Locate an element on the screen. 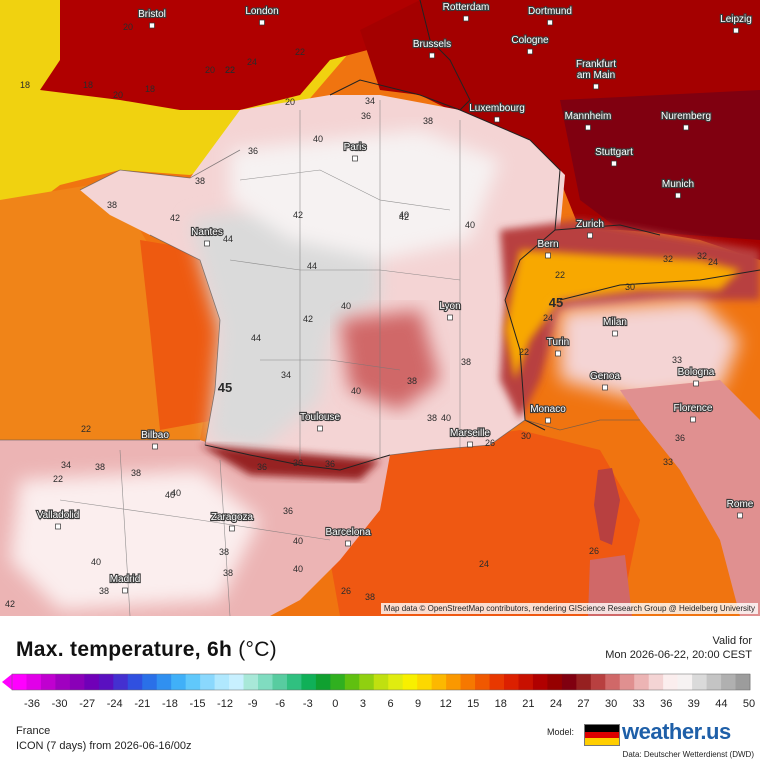 The height and width of the screenshot is (760, 760). city-label: Genoa is located at coordinates (605, 376).